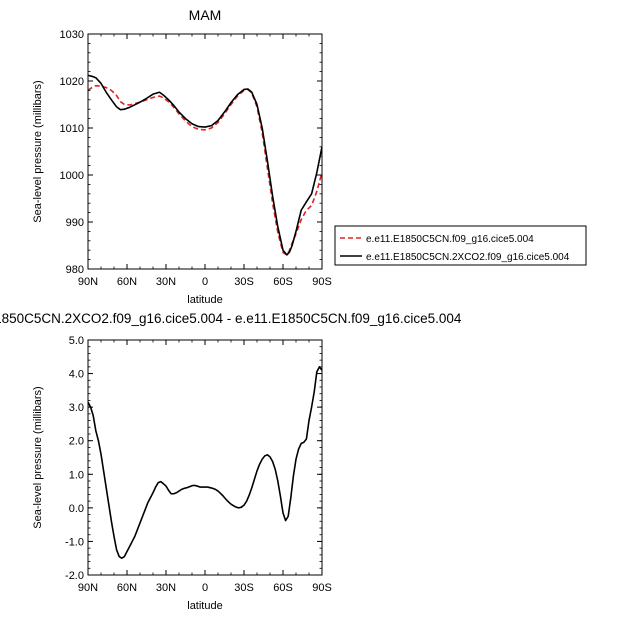 The image size is (619, 621). What do you see at coordinates (75, 270) in the screenshot?
I see `y-tick-label: 980` at bounding box center [75, 270].